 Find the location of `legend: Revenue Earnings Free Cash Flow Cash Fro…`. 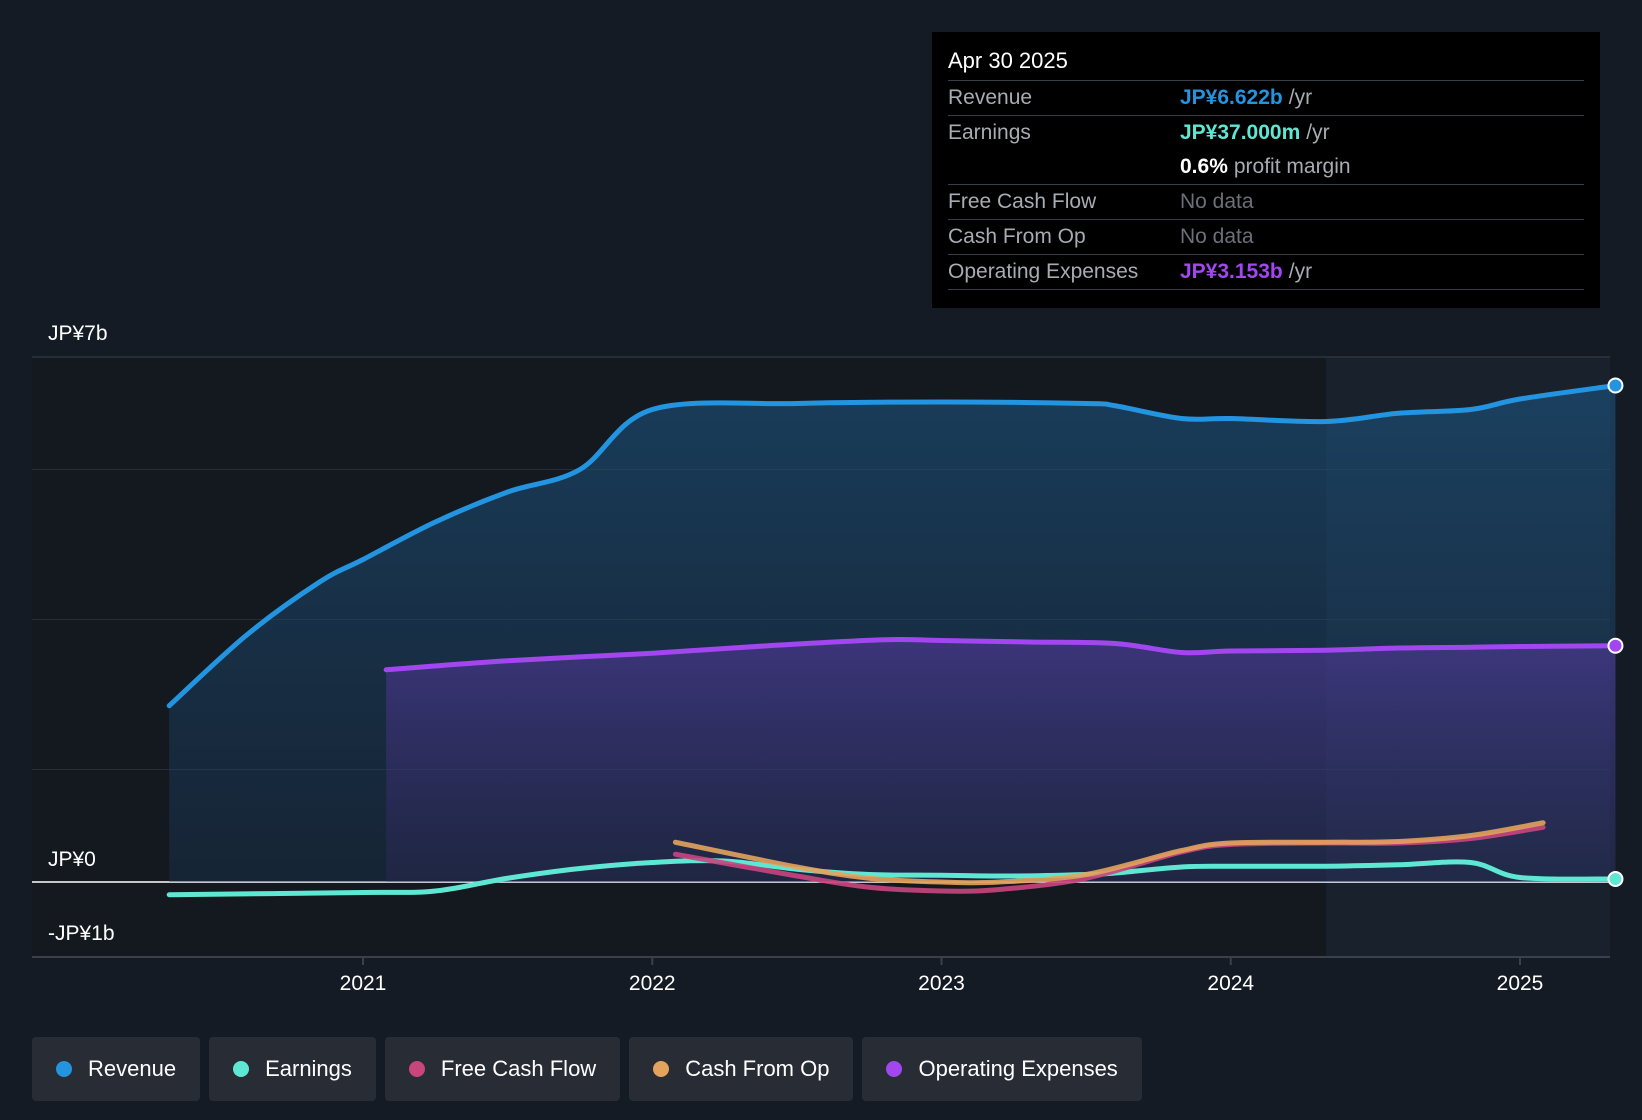

legend: Revenue Earnings Free Cash Flow Cash Fro… is located at coordinates (587, 1069).